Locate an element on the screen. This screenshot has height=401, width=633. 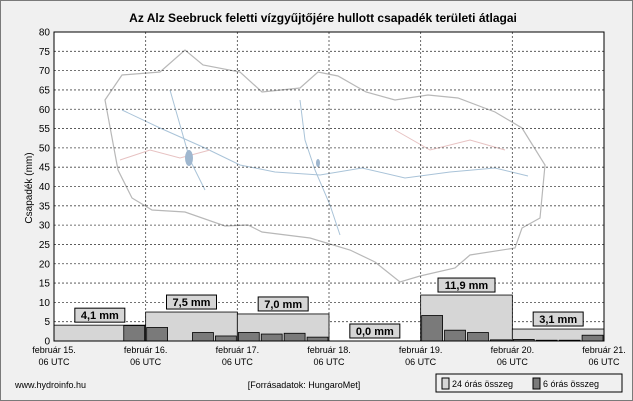
website-link: www.hydroinfo.hu is located at coordinates (50, 385).